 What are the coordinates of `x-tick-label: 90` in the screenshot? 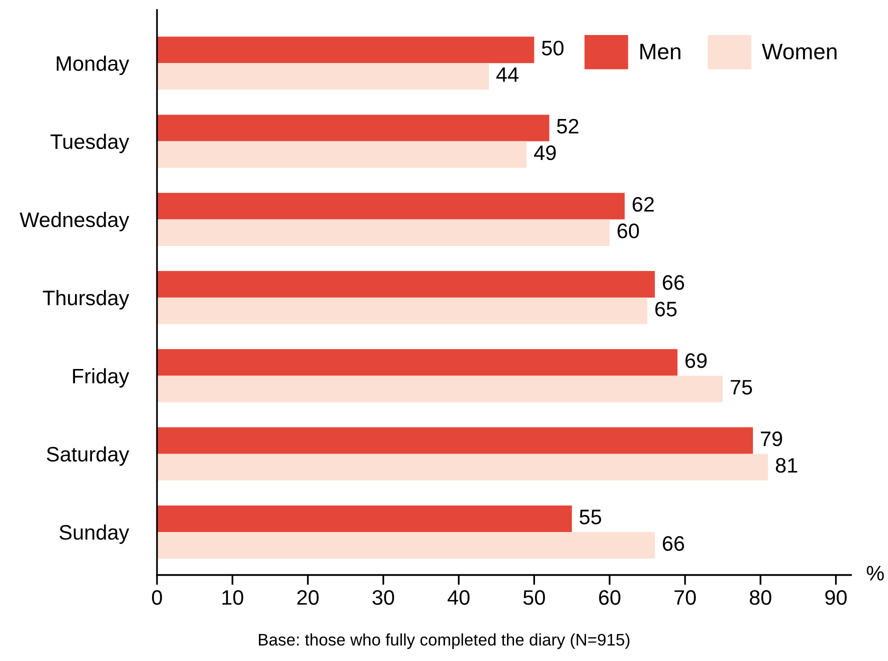 It's located at (836, 597).